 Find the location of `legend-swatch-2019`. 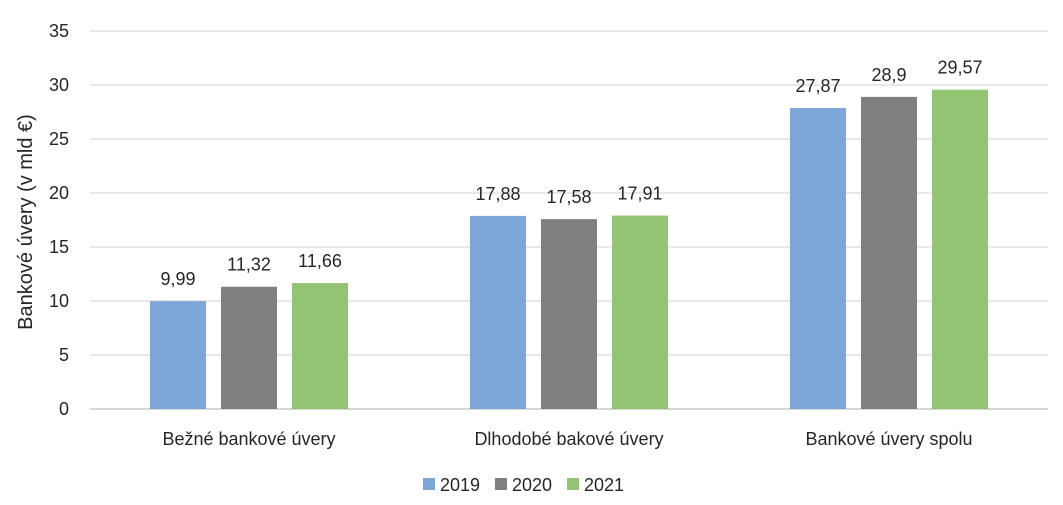

legend-swatch-2019 is located at coordinates (429, 484).